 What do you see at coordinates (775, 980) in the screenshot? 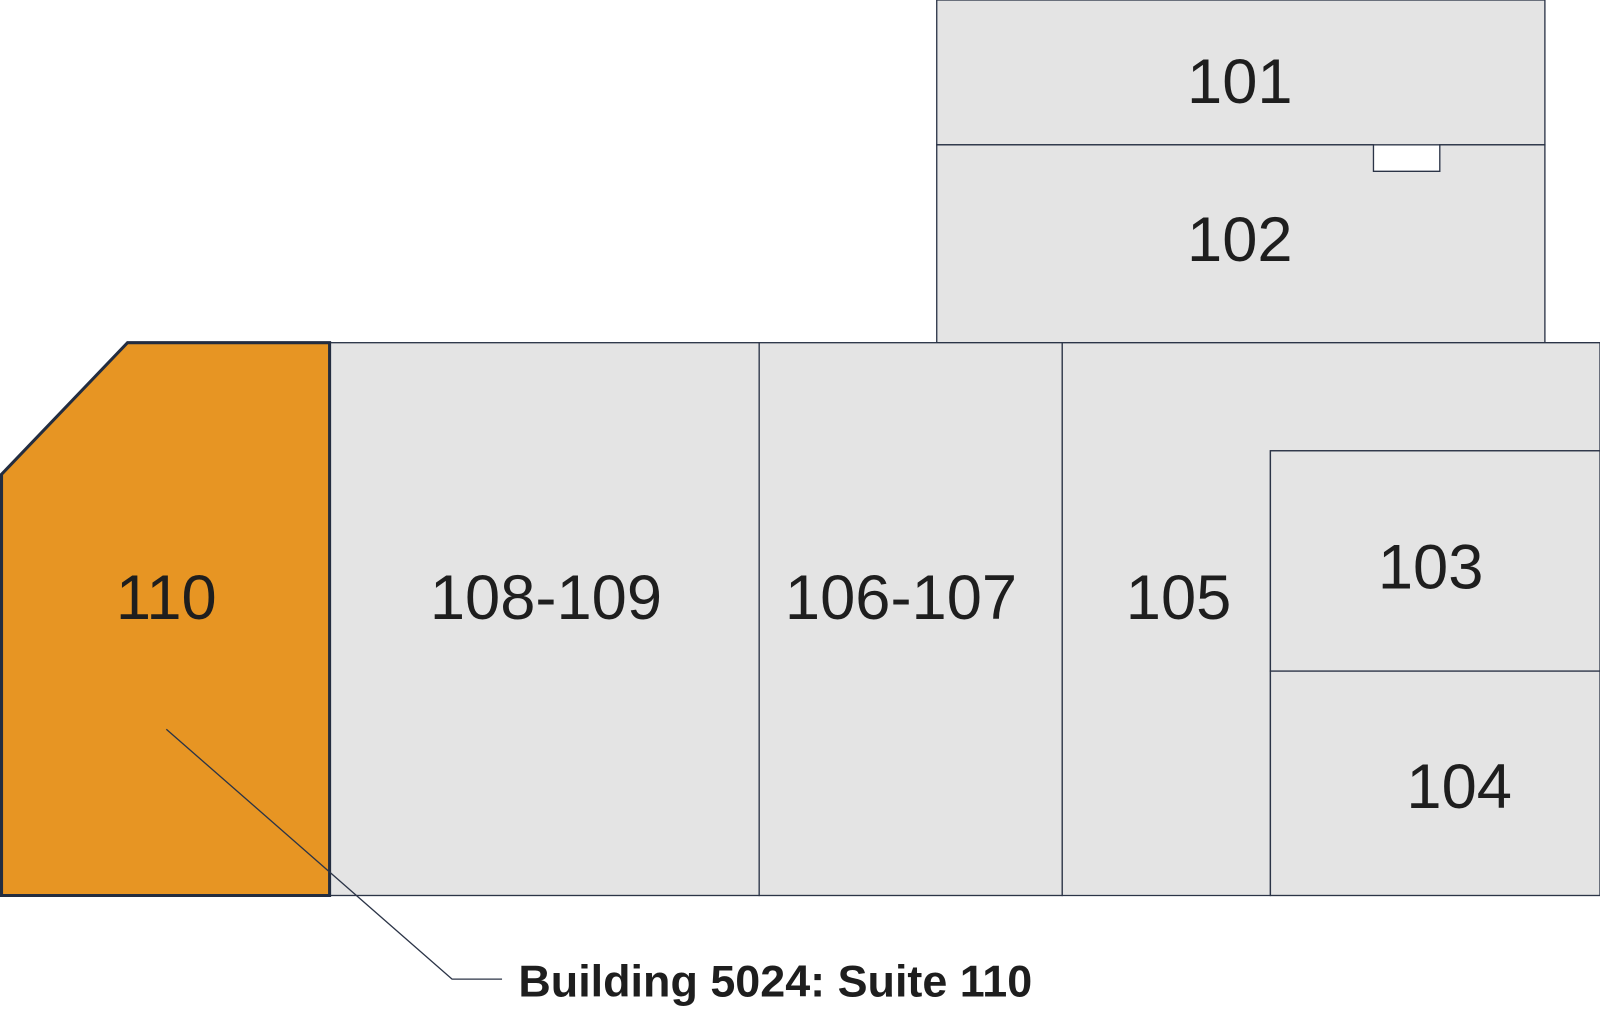
I see `callout-label: Building 5024: Suite 110` at bounding box center [775, 980].